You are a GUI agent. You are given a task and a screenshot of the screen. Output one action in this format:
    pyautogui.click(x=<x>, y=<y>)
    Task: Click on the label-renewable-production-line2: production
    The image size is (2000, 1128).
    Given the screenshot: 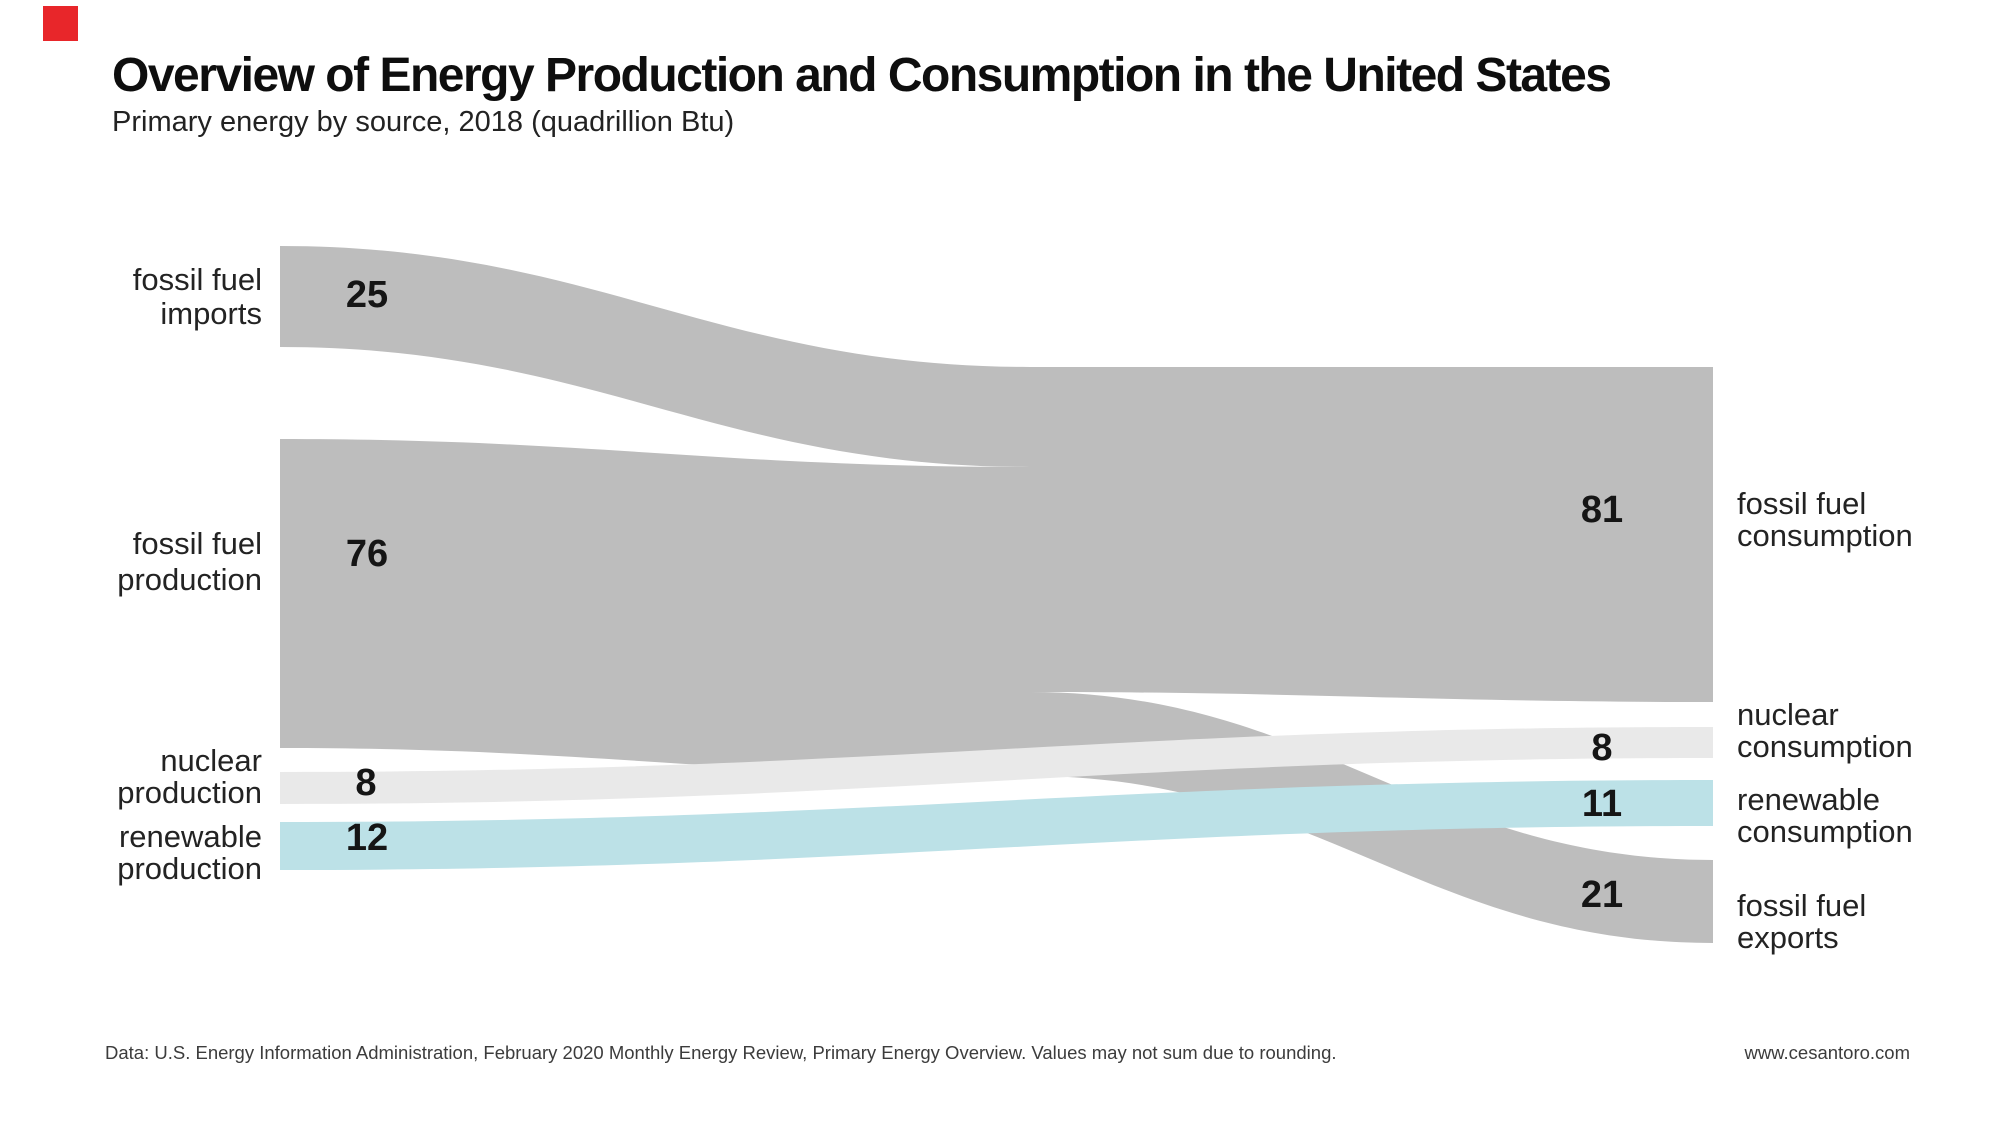 What is the action you would take?
    pyautogui.click(x=189, y=868)
    